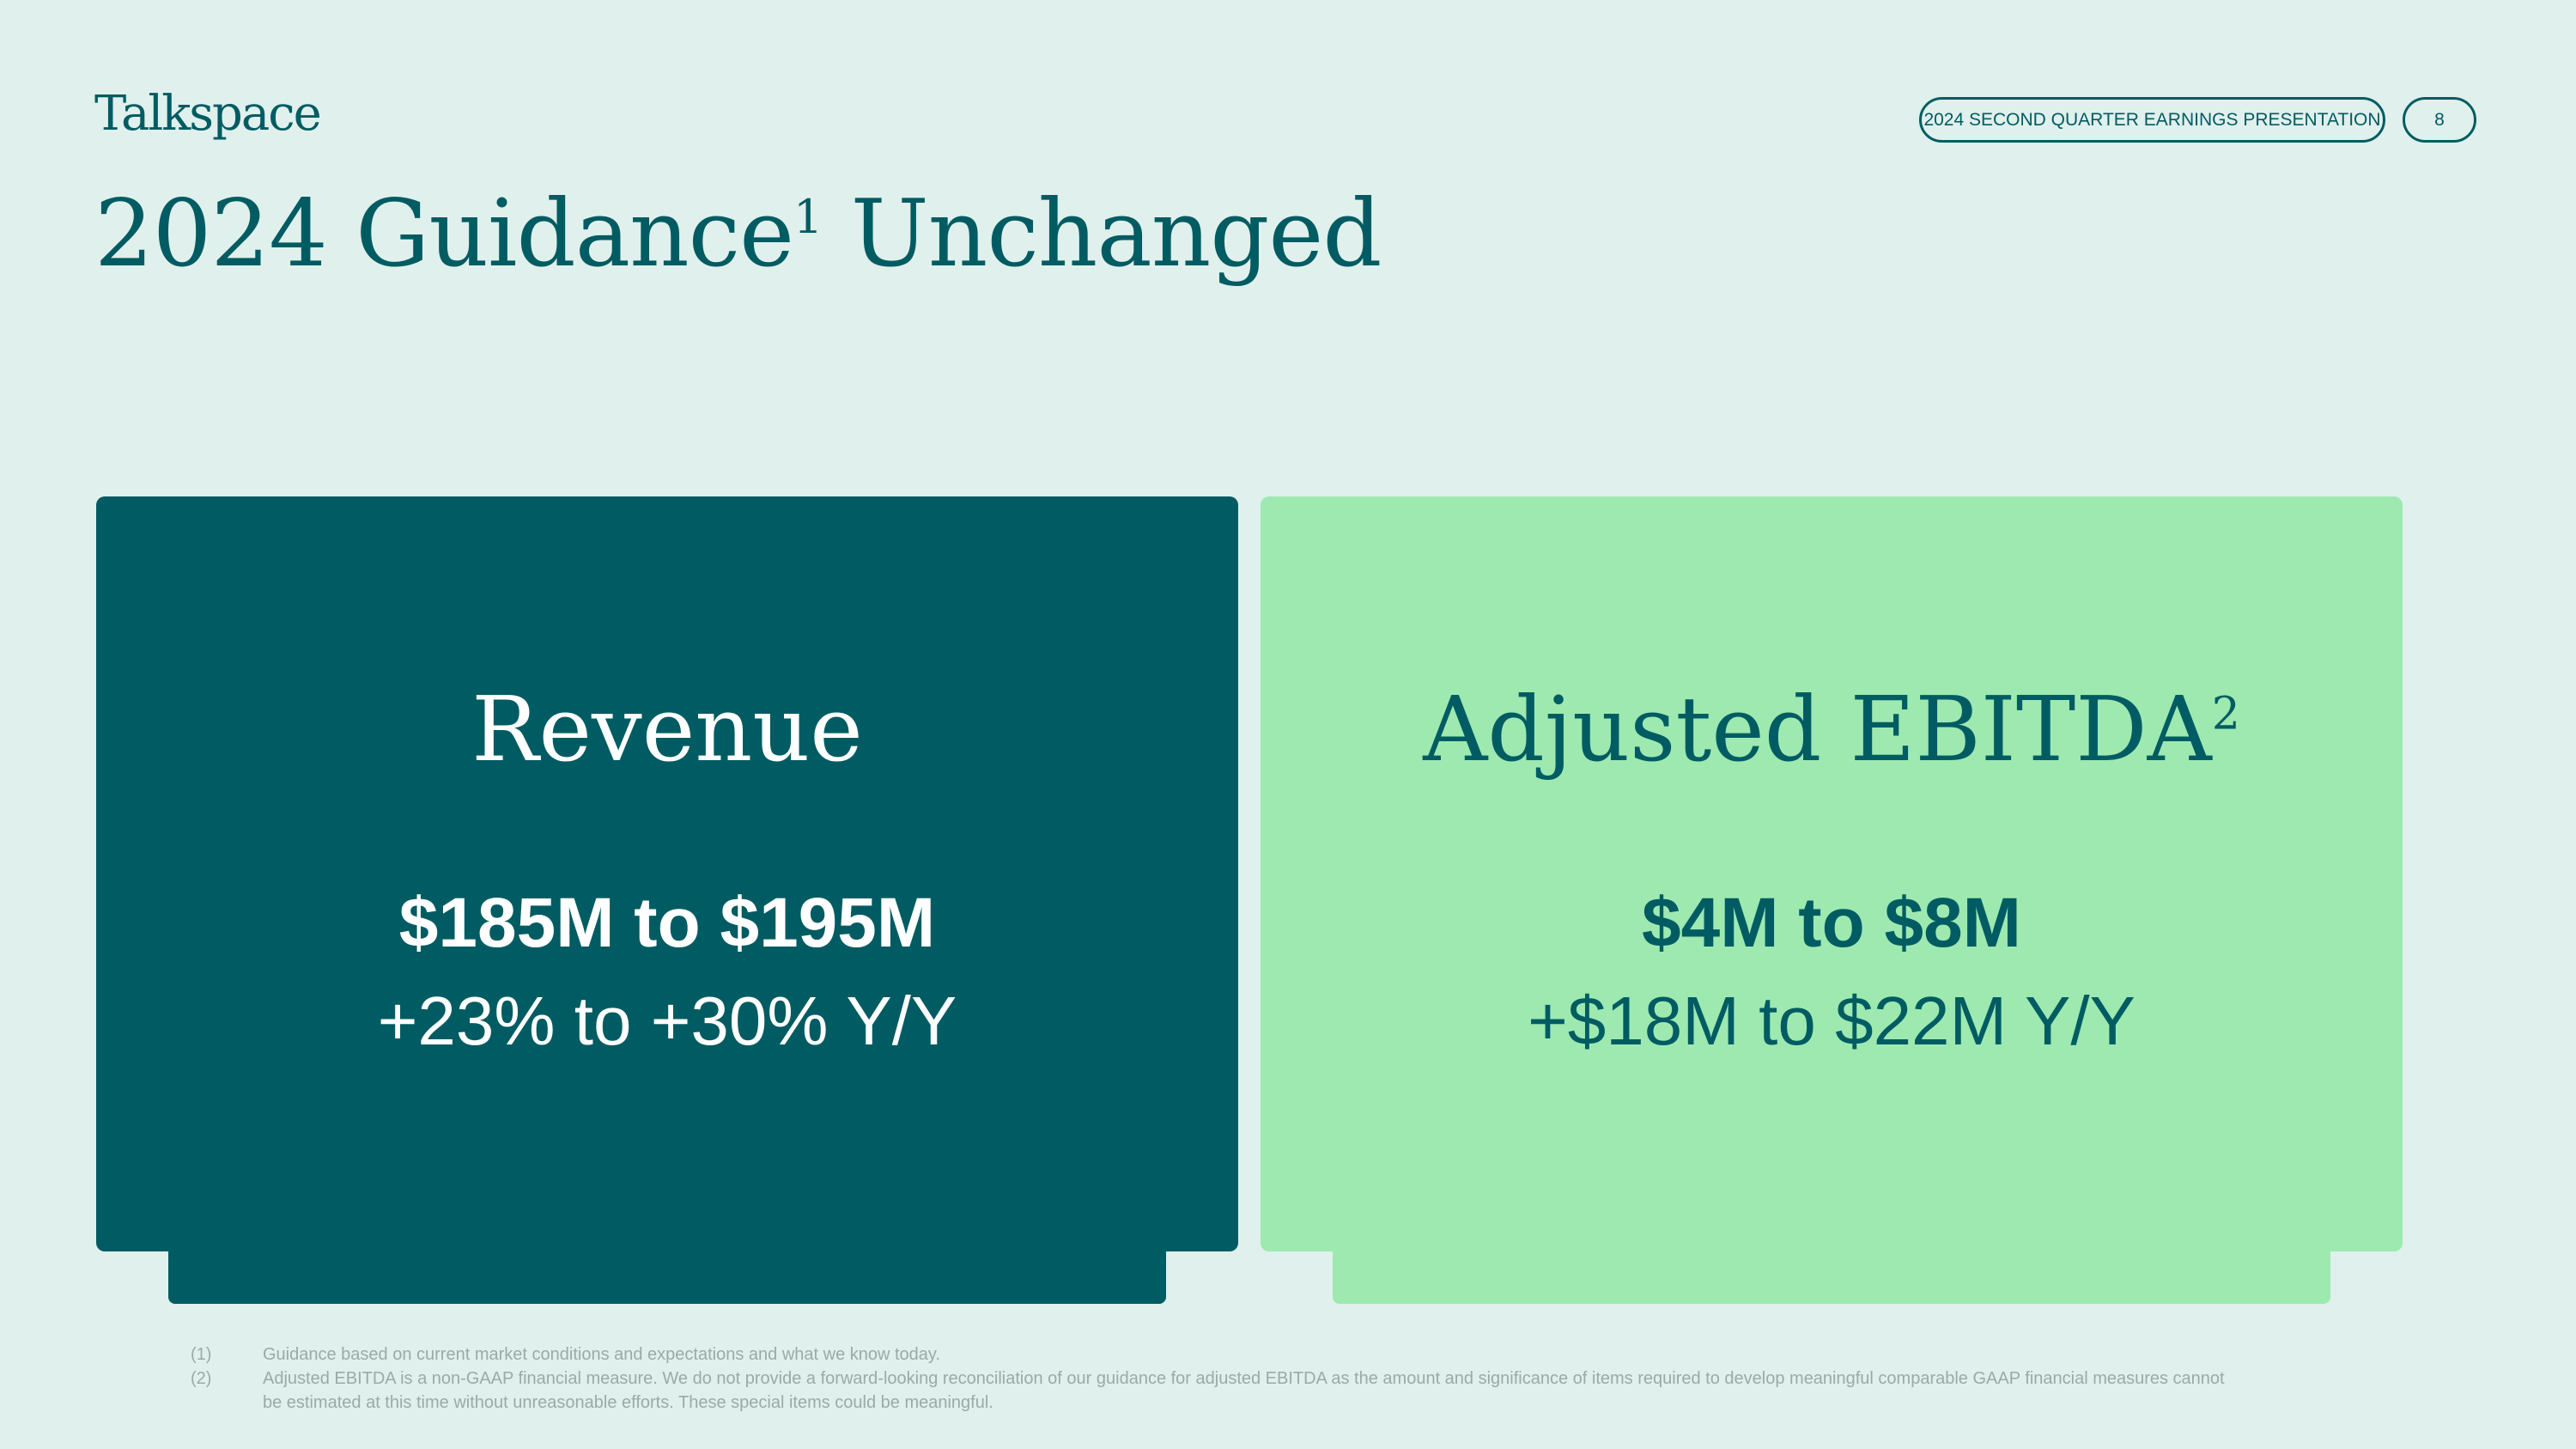  I want to click on title-footnote-ref: 1, so click(808, 217).